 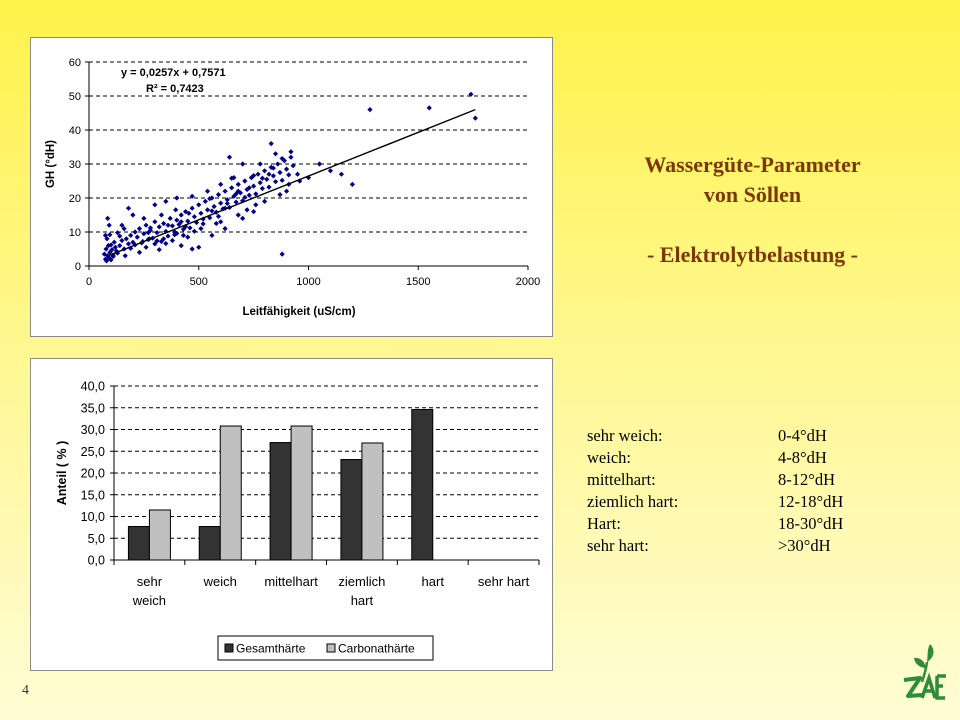 What do you see at coordinates (715, 458) in the screenshot?
I see `hardness-class-row: weich: 4-8°dH` at bounding box center [715, 458].